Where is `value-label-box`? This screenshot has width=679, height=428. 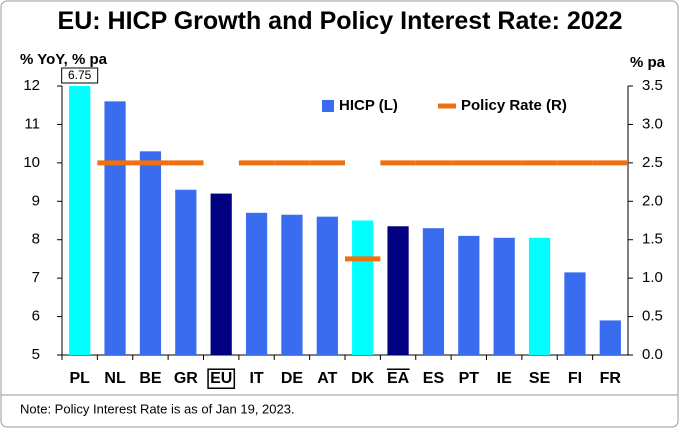 value-label-box is located at coordinates (80, 75).